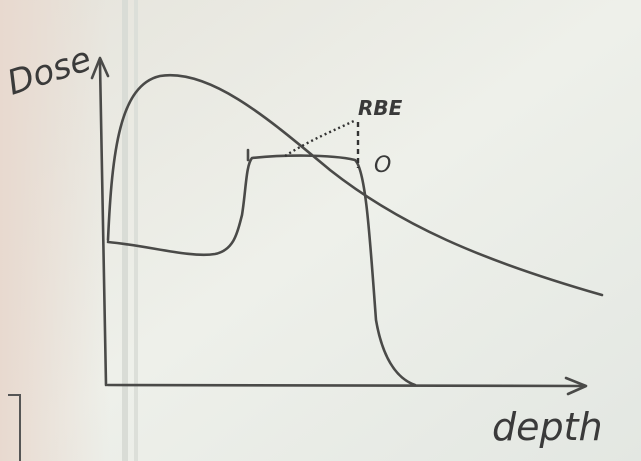 Image resolution: width=641 pixels, height=461 pixels. What do you see at coordinates (103, 223) in the screenshot?
I see `y-axis` at bounding box center [103, 223].